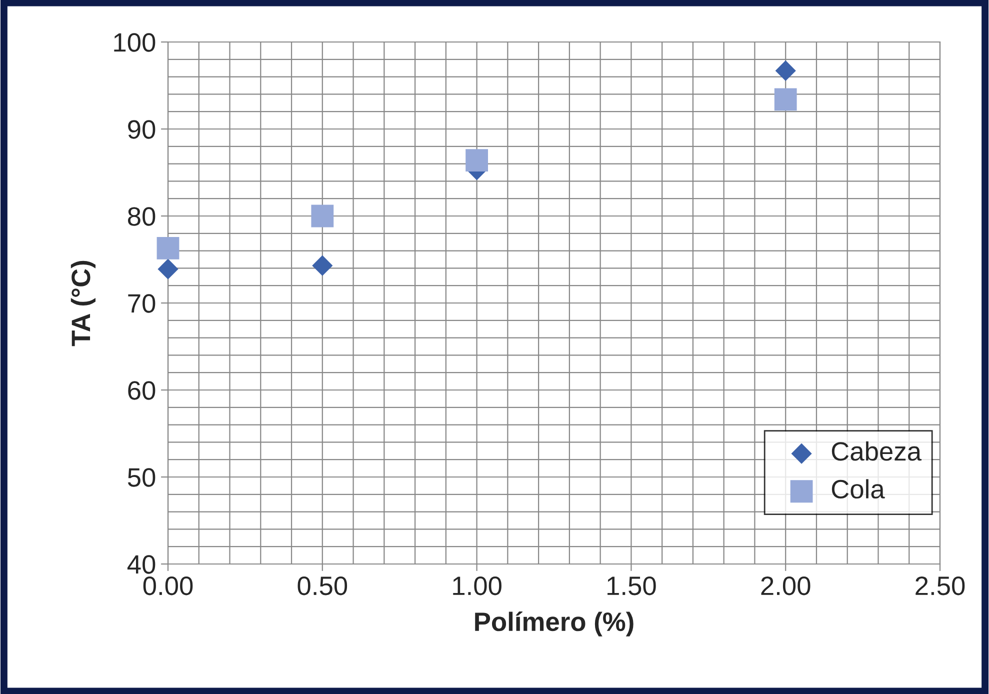  I want to click on y-tick-label: 70, so click(142, 303).